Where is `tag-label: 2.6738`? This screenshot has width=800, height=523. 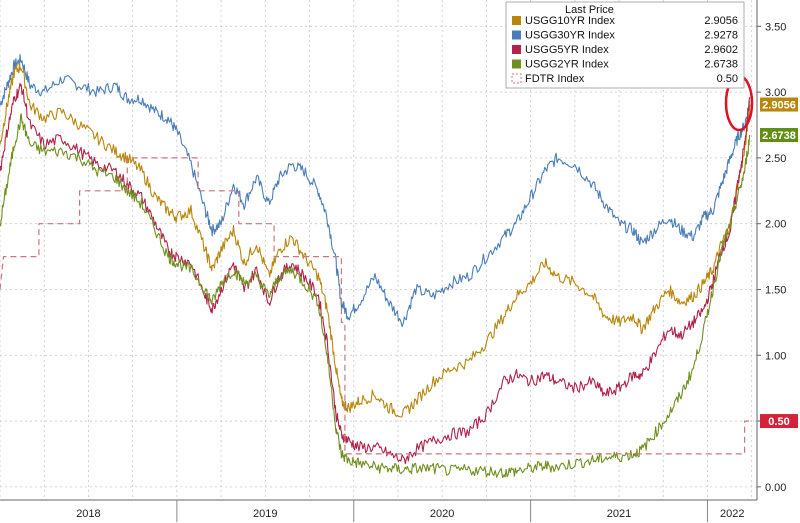 tag-label: 2.6738 is located at coordinates (779, 136).